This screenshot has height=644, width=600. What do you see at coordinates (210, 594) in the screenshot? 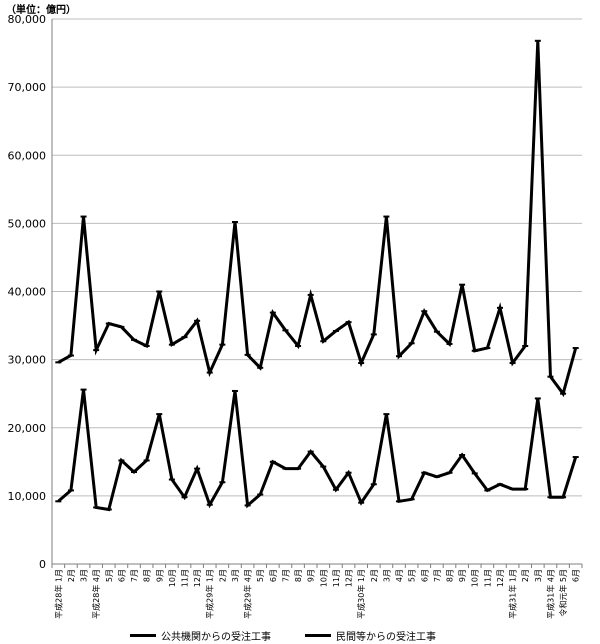
I see `x-tick-label: 平成29年 1月` at bounding box center [210, 594].